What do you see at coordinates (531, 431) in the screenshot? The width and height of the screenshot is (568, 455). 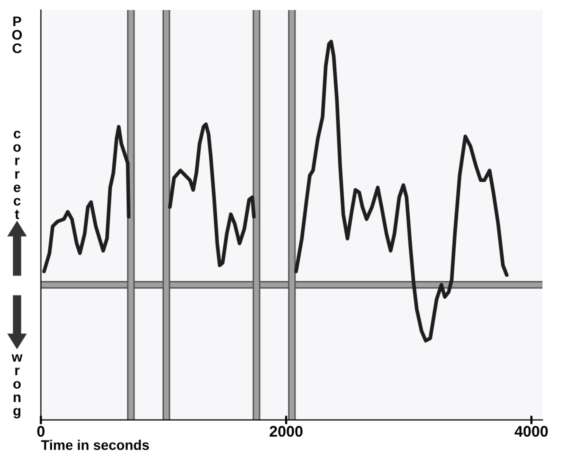 I see `x-tick-label: 4000` at bounding box center [531, 431].